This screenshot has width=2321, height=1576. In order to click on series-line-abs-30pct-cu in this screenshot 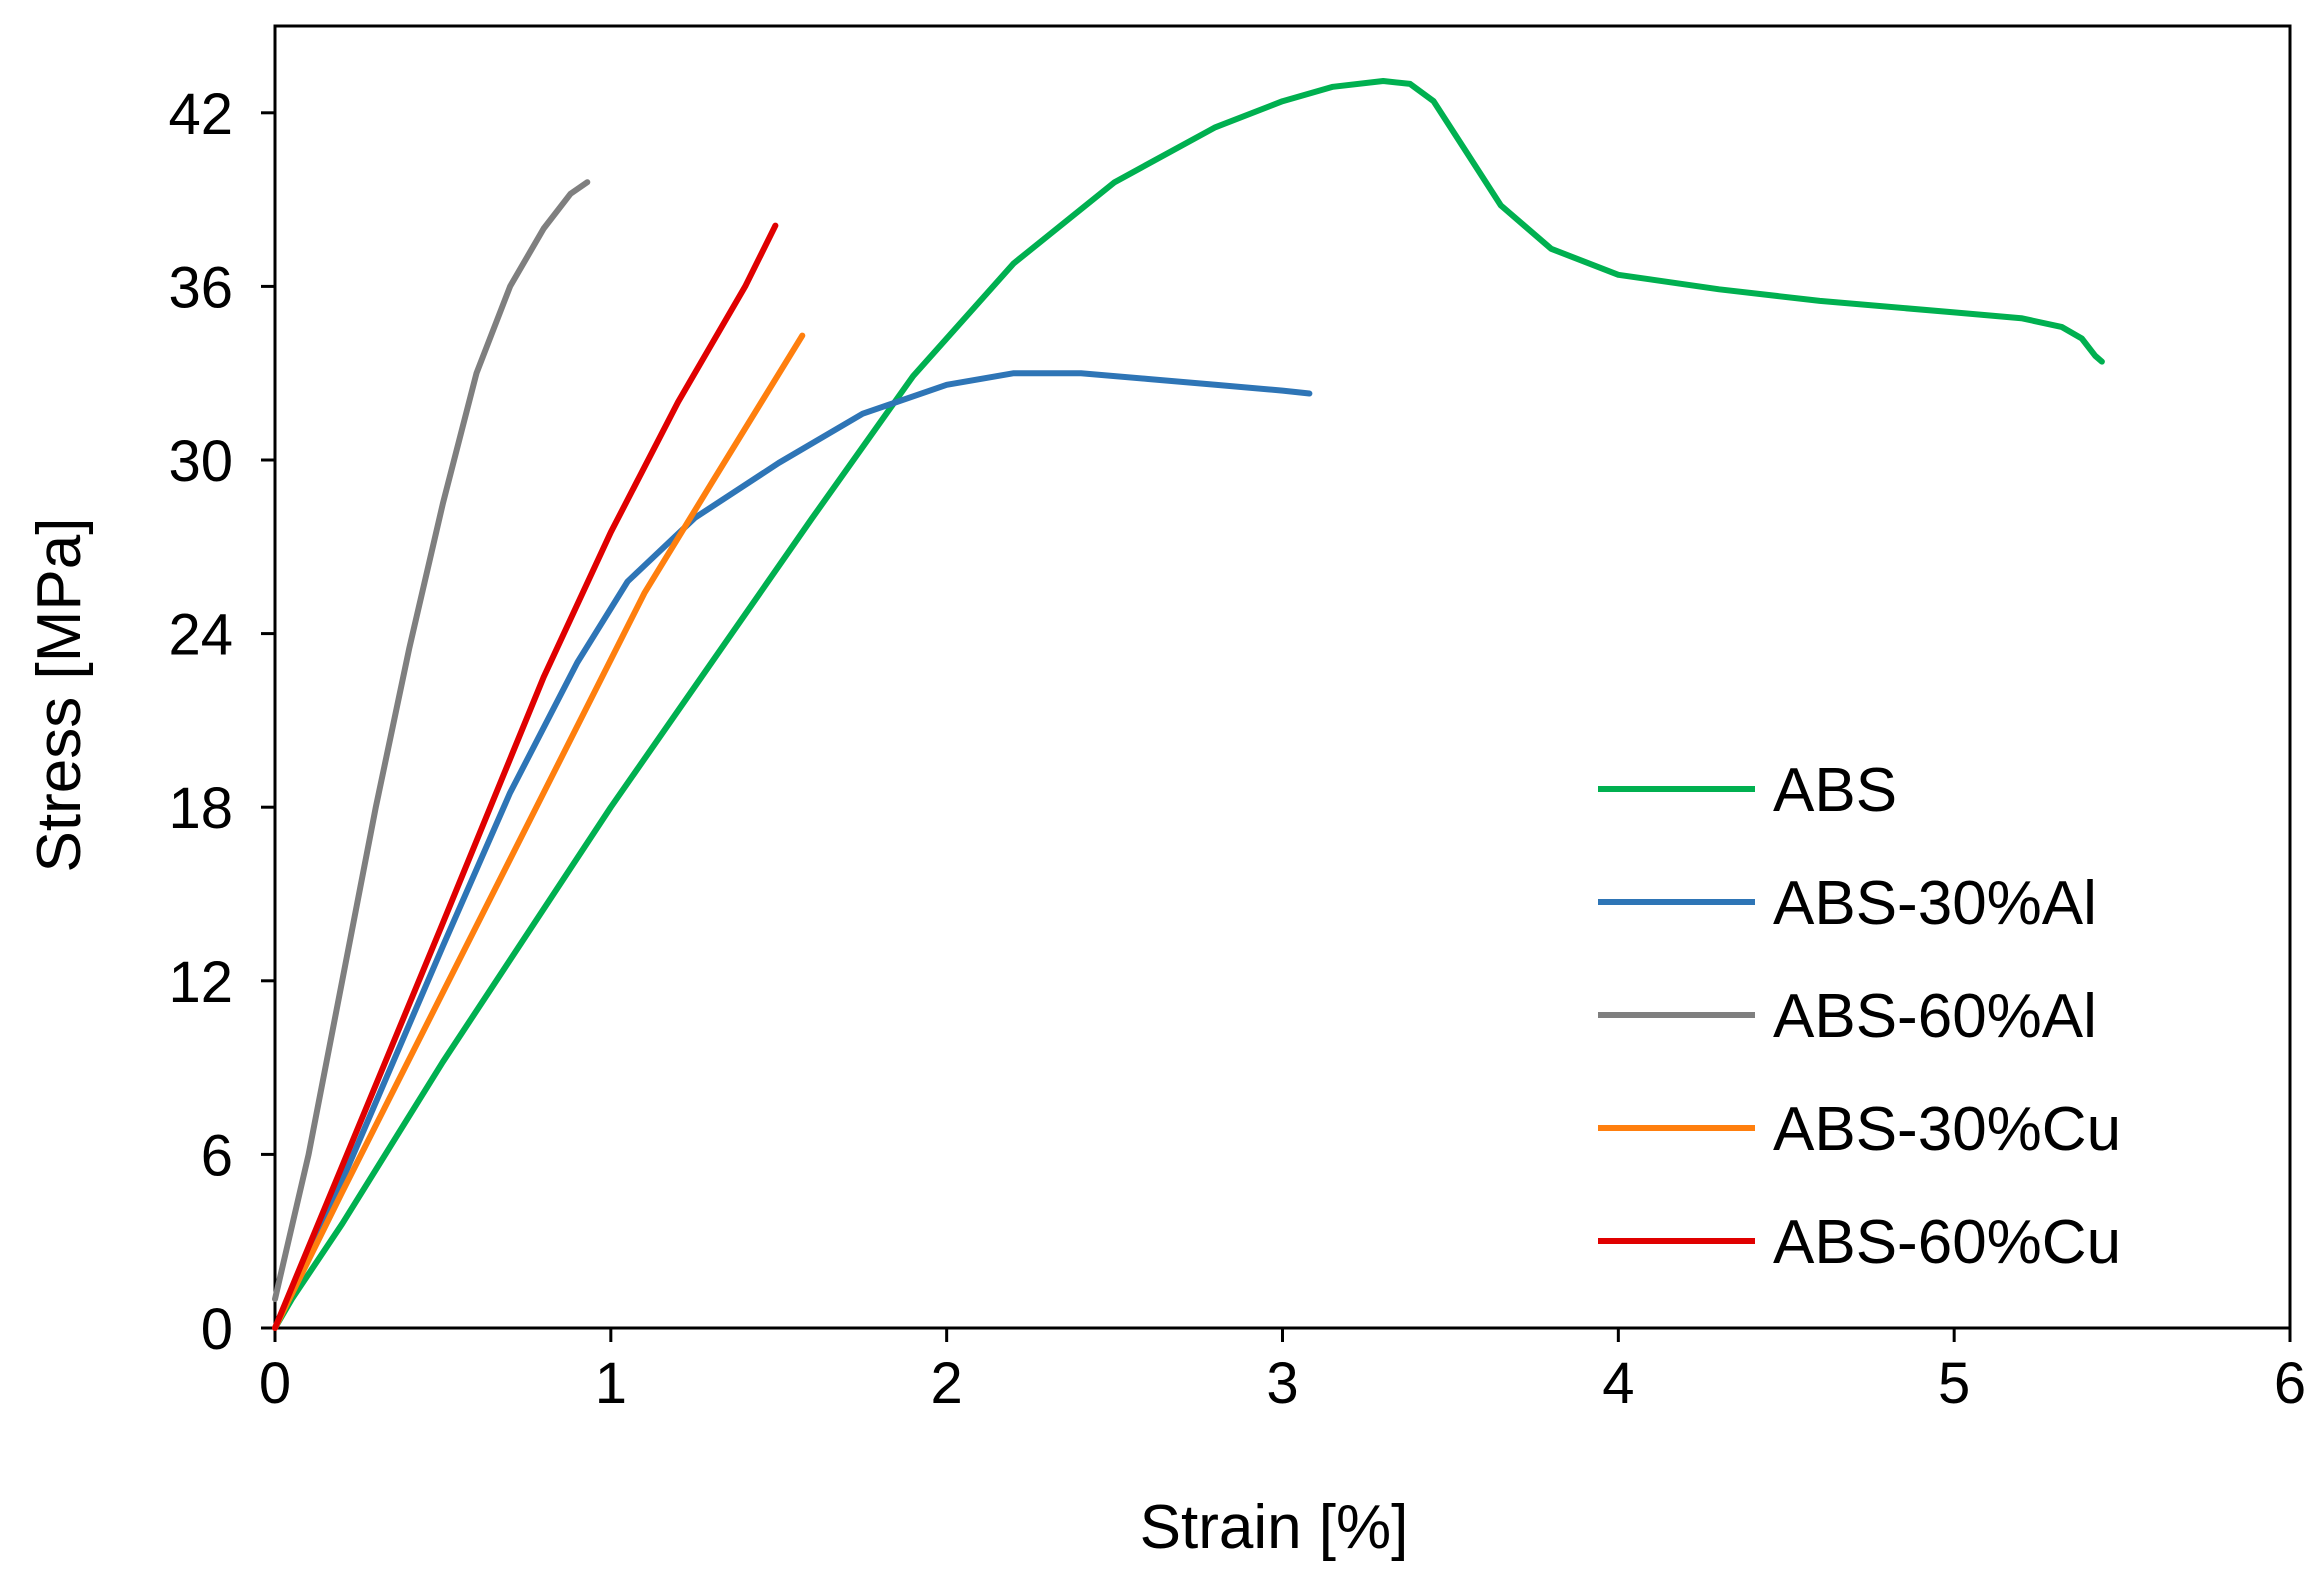, I will do `click(539, 831)`.